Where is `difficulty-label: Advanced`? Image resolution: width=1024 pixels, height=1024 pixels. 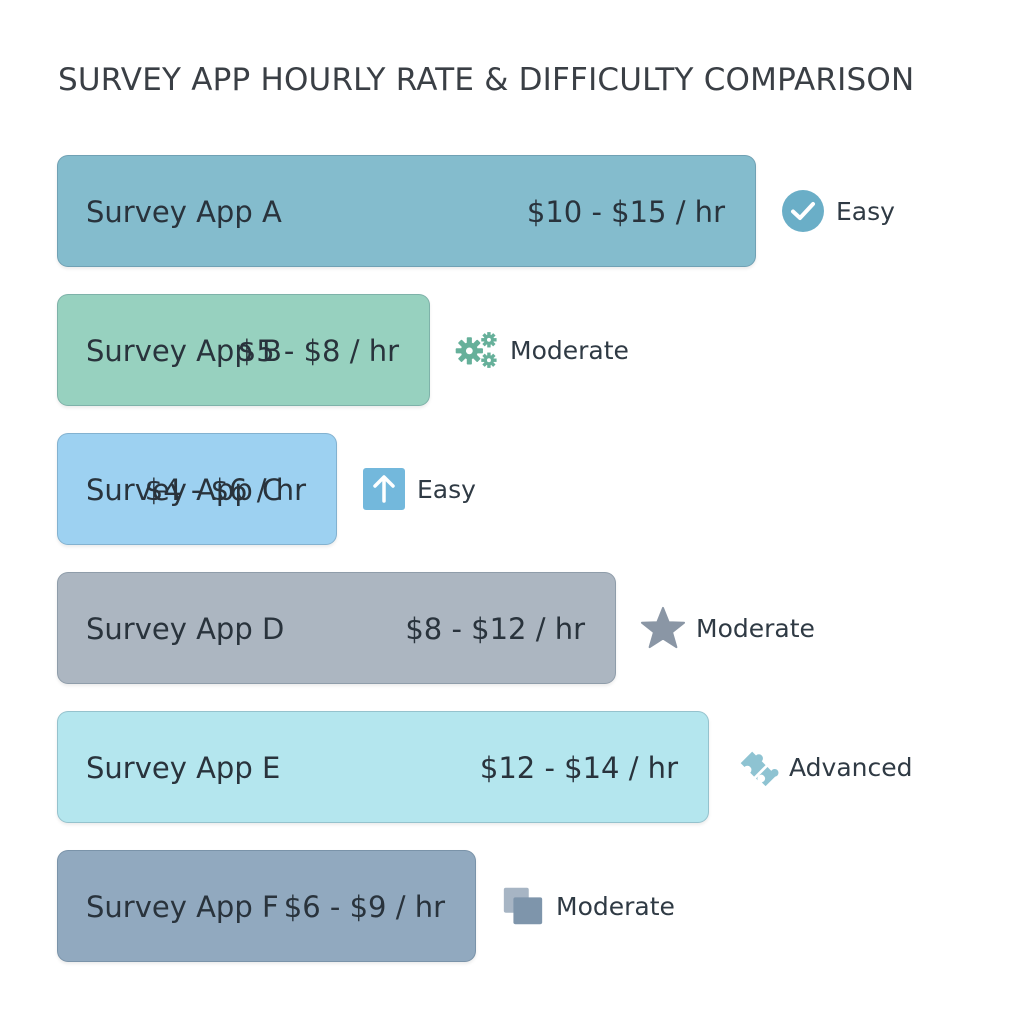 difficulty-label: Advanced is located at coordinates (851, 767).